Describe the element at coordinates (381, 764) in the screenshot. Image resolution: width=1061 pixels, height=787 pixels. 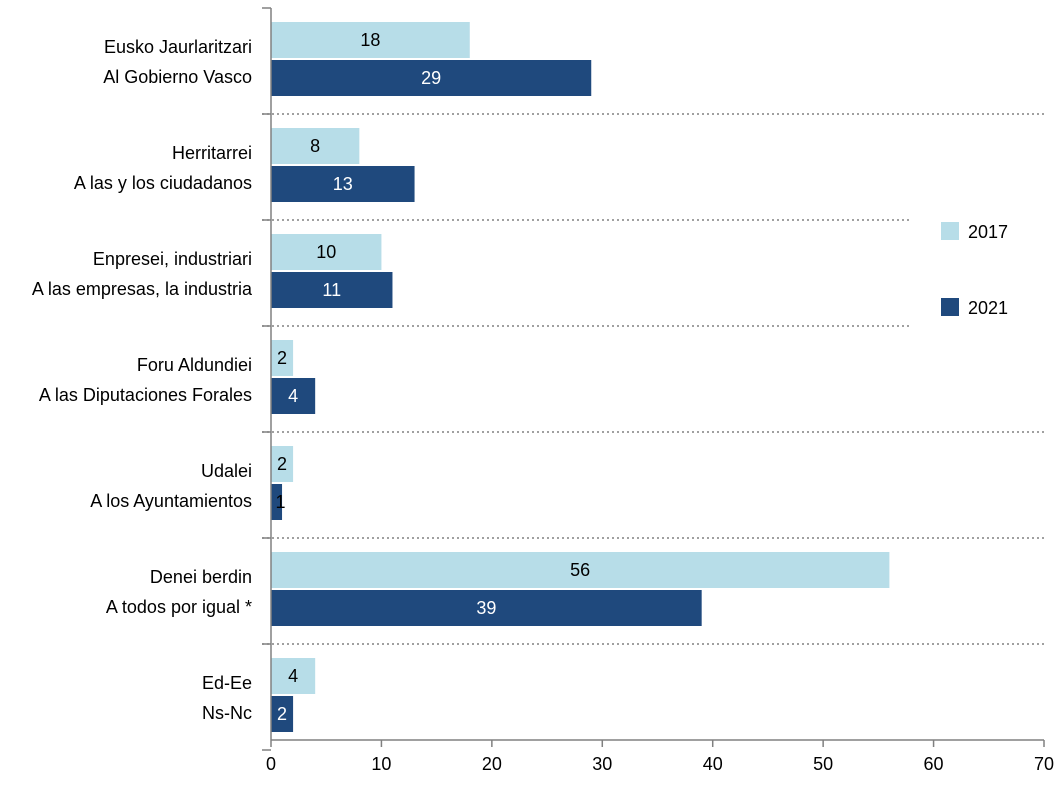
I see `x-tick-label-10: 10` at that location.